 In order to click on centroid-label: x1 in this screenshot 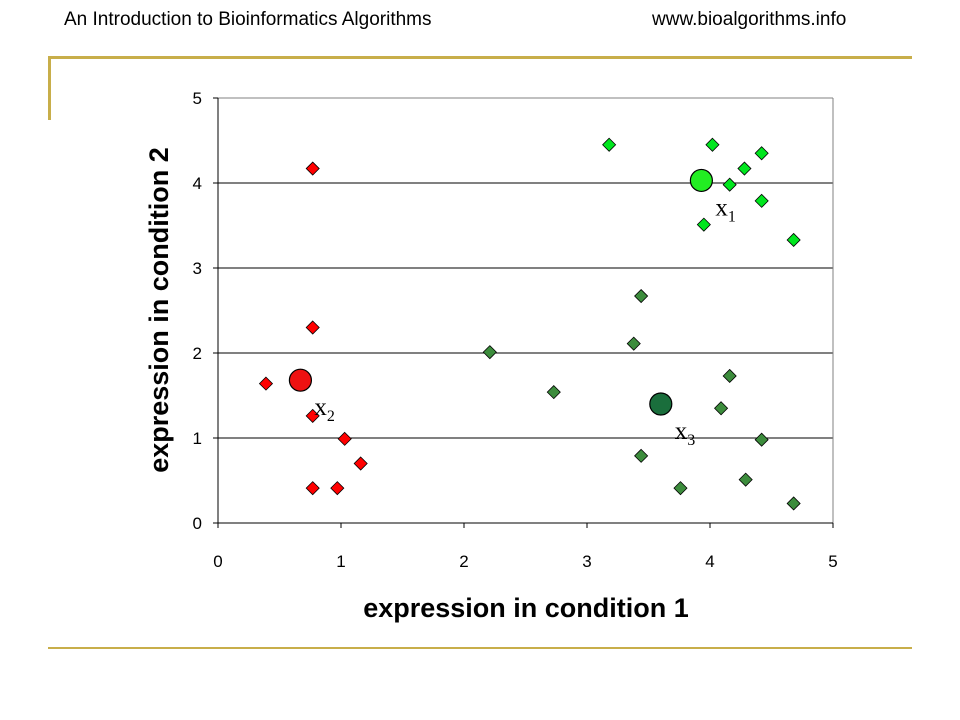, I will do `click(725, 209)`.